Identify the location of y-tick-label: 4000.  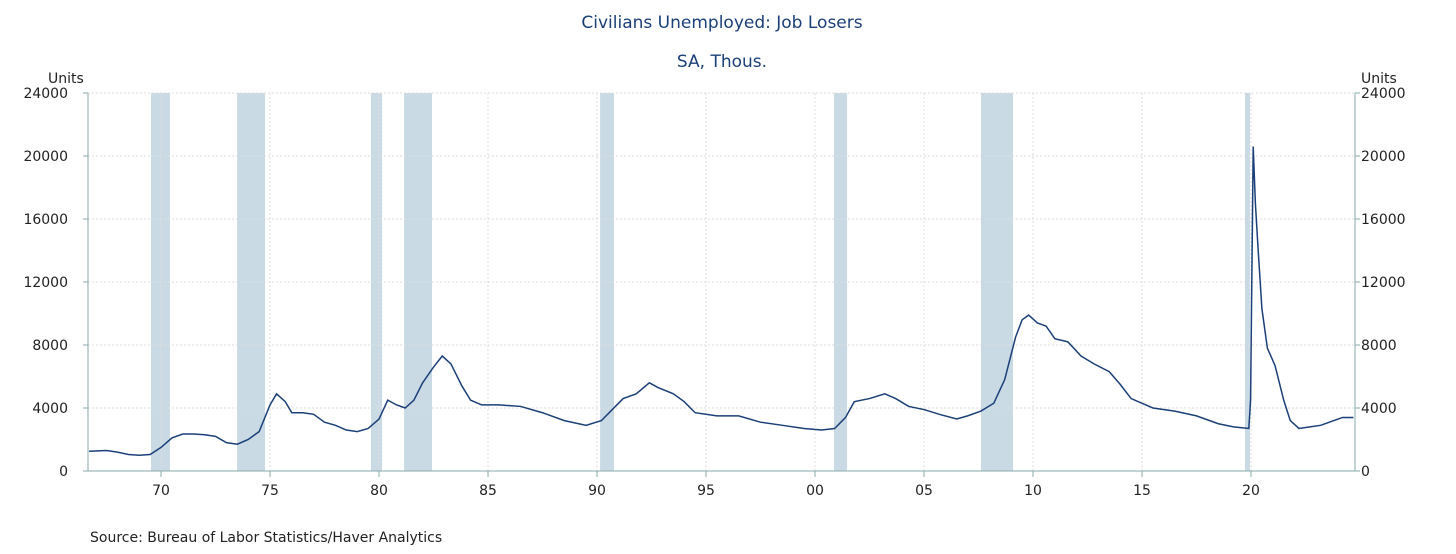
(50, 409).